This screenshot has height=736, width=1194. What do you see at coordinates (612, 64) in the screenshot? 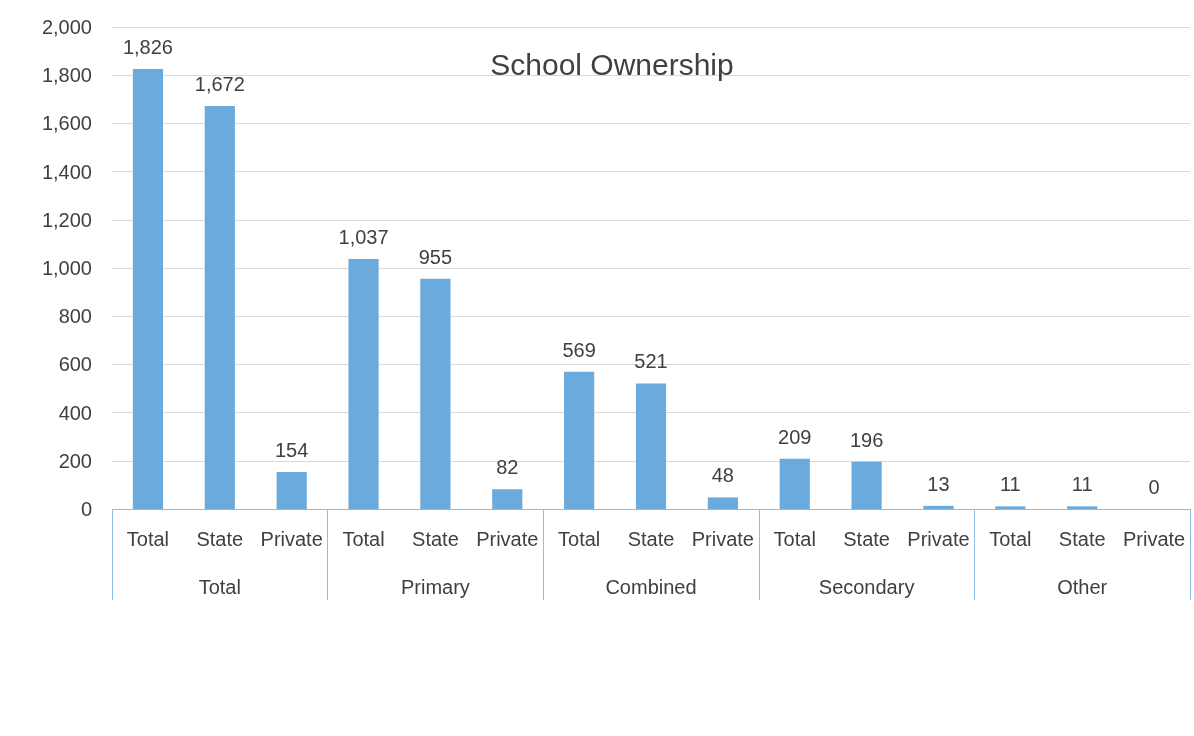
I see `text: School Ownership` at bounding box center [612, 64].